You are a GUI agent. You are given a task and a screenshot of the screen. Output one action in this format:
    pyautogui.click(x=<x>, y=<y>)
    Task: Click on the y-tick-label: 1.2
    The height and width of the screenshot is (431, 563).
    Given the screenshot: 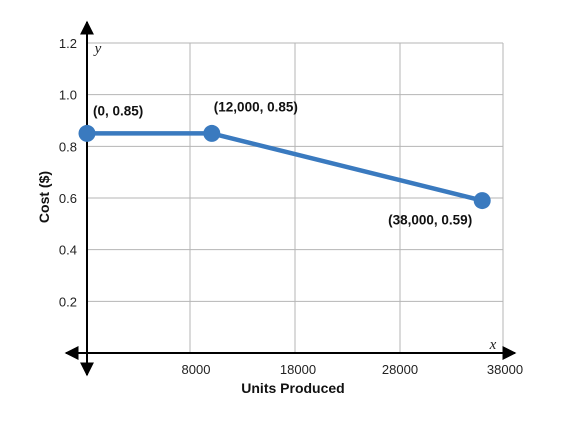 What is the action you would take?
    pyautogui.click(x=68, y=43)
    